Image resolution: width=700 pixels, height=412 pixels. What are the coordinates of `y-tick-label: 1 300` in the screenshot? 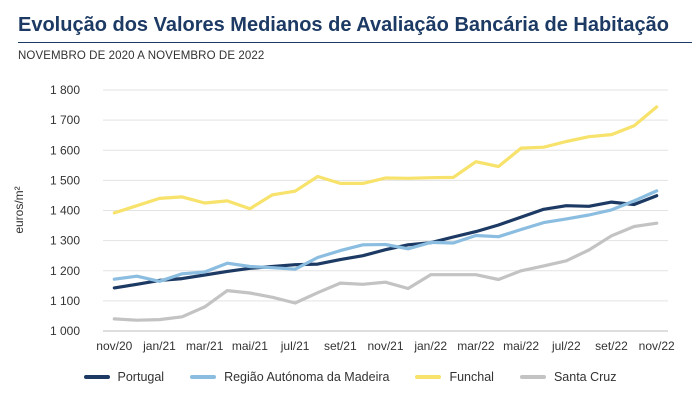 It's located at (65, 241).